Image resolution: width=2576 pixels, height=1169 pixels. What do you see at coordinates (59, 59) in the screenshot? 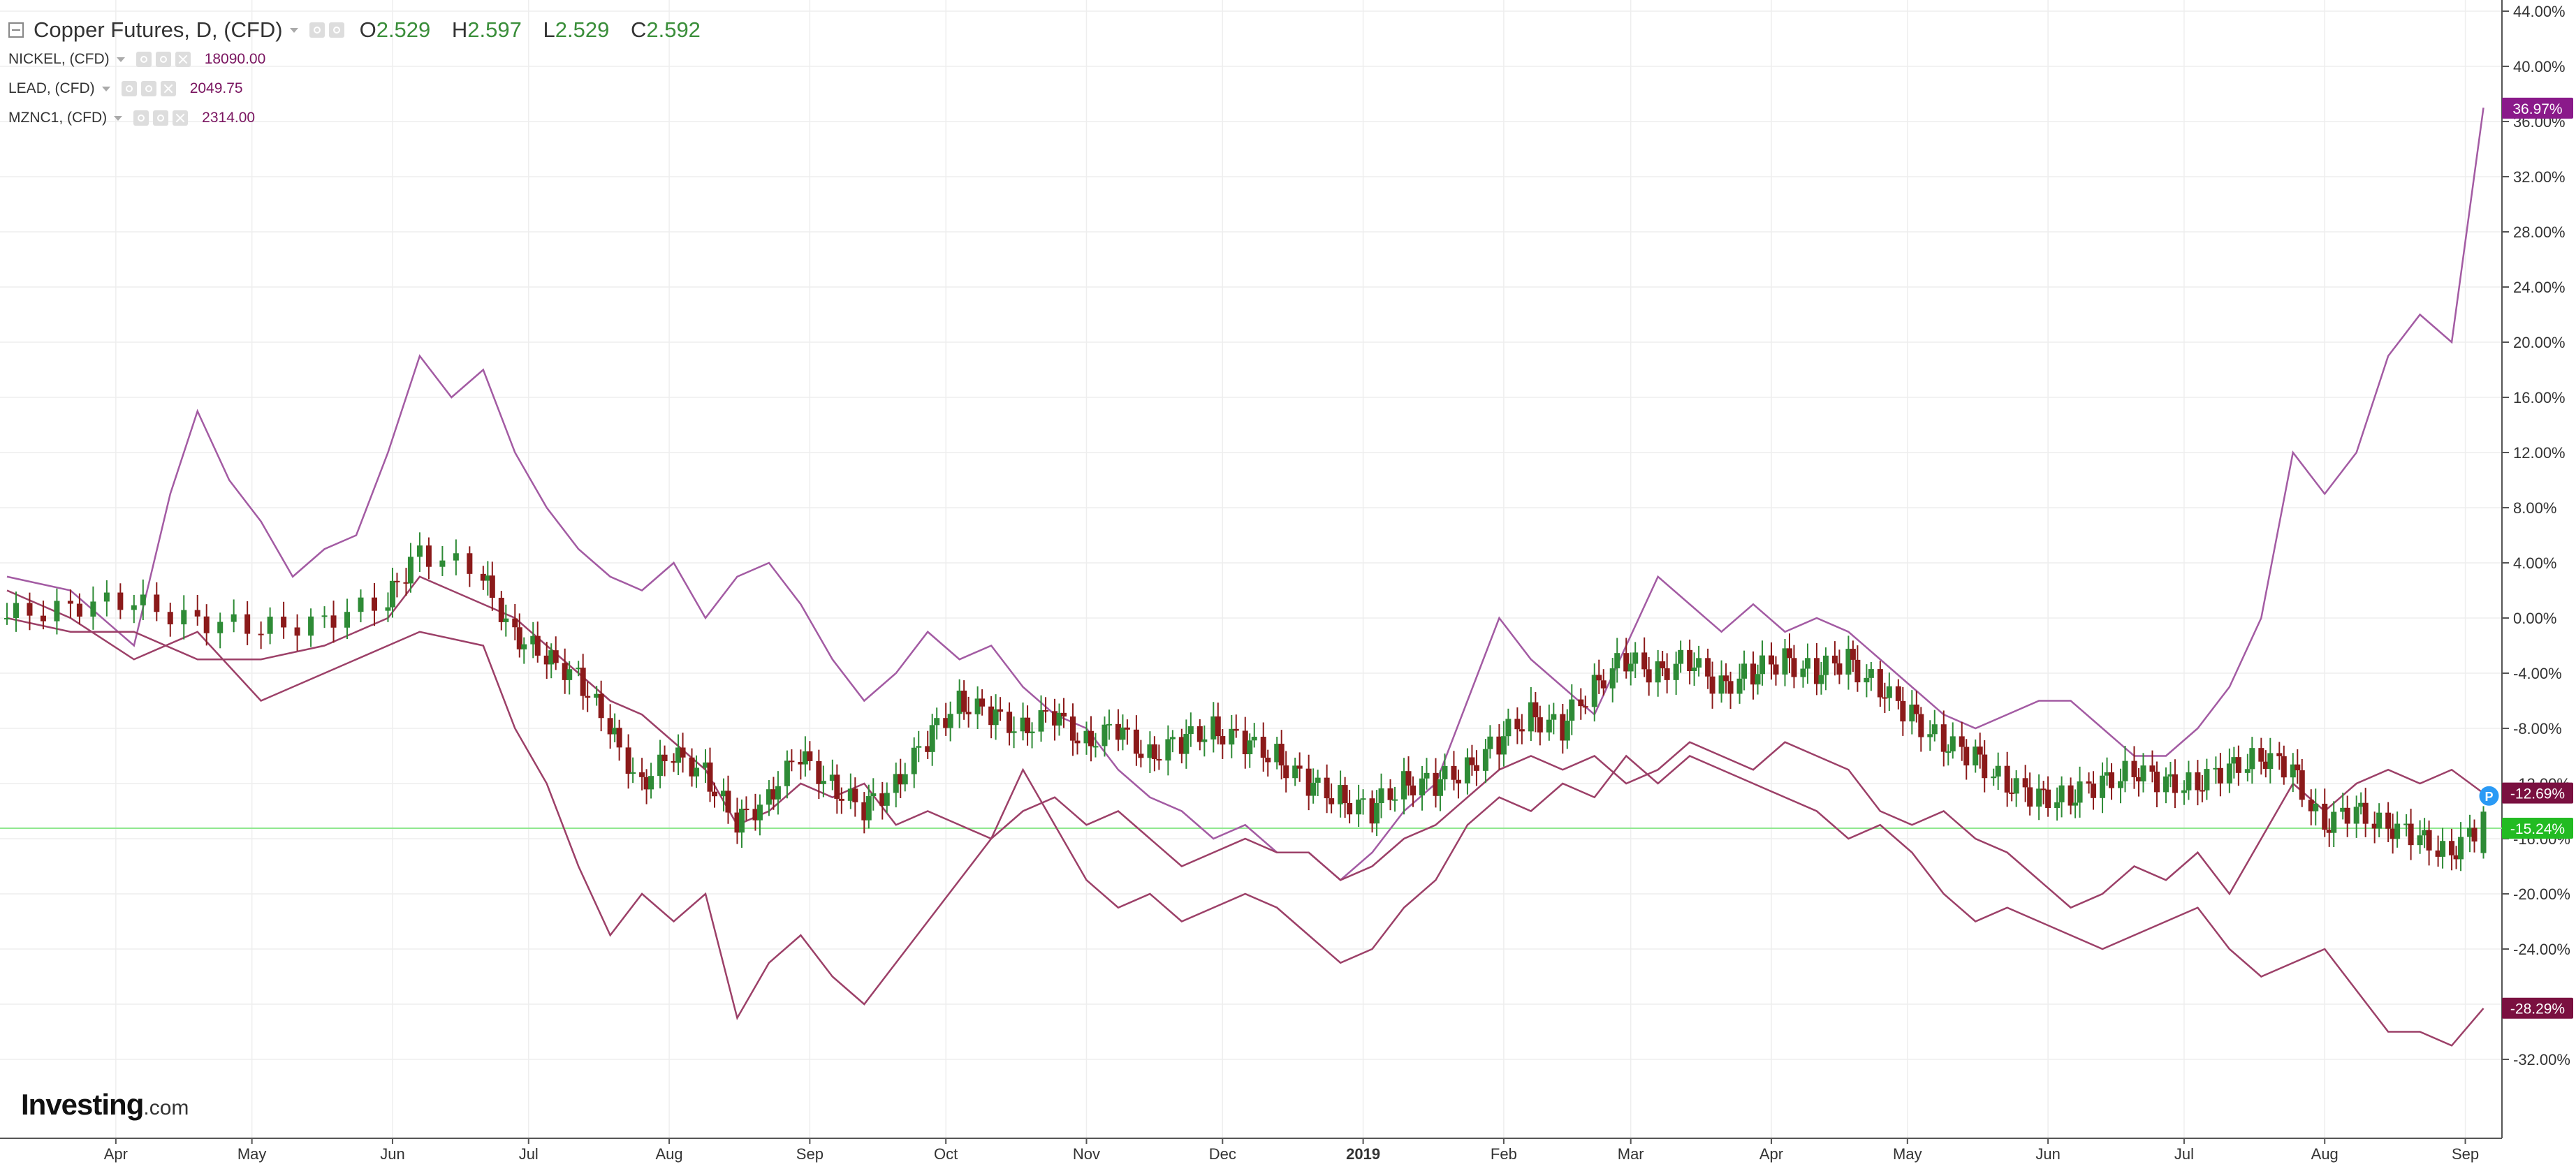
I see `legend-symbol: NICKEL, (CFD)` at bounding box center [59, 59].